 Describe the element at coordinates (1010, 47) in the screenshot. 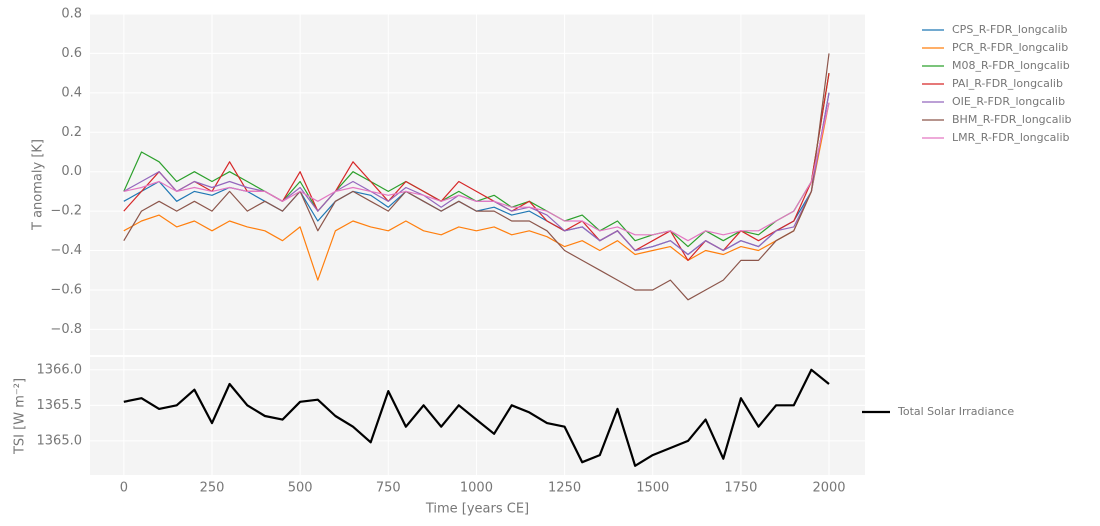

I see `legend-label: PCR_R-FDR_longcalib` at that location.